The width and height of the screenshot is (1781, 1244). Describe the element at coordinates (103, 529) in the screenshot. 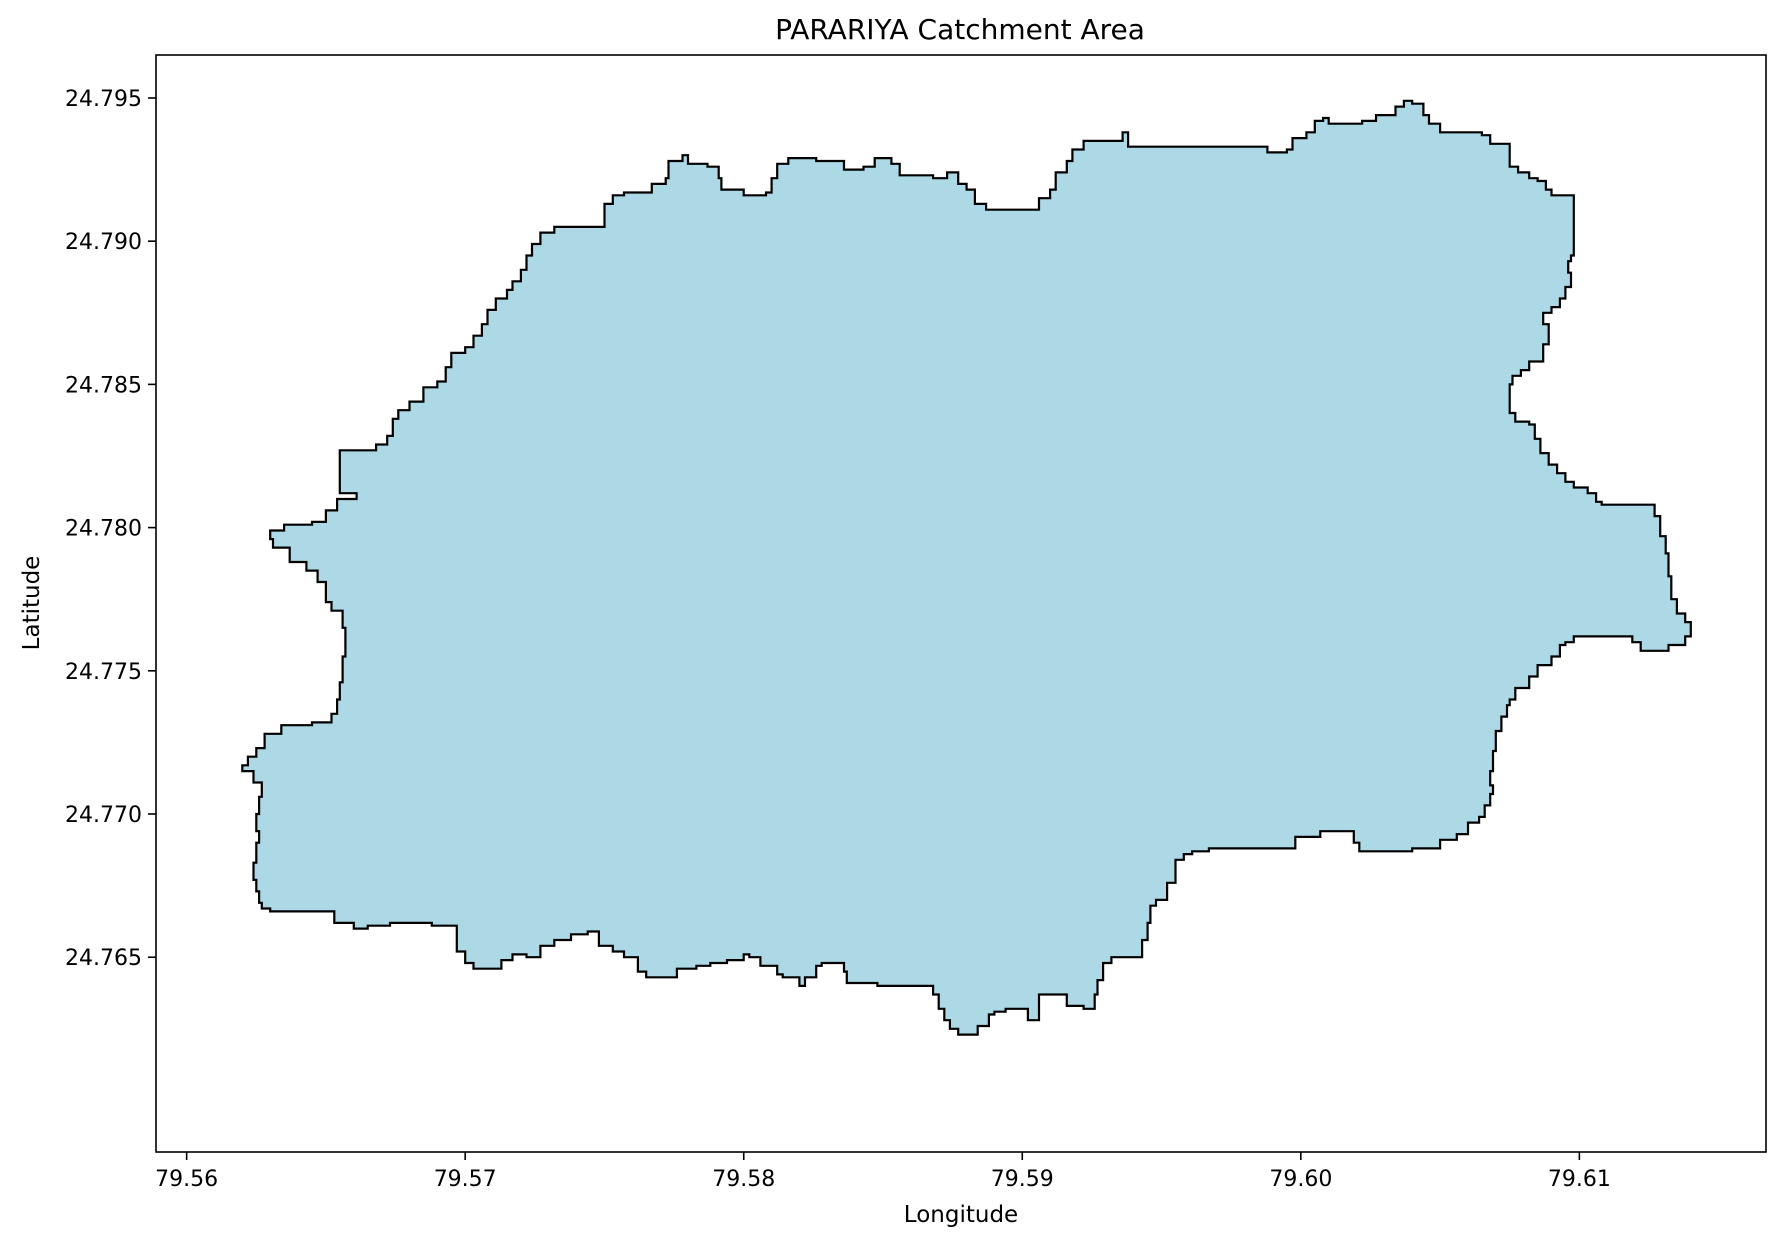

I see `y-tick-label: 24.780` at that location.